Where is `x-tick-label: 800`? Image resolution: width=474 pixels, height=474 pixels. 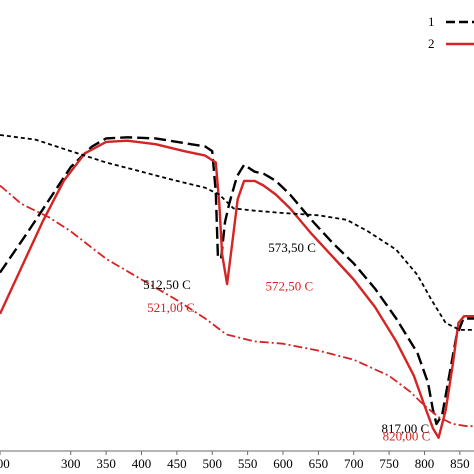
x-tick-label: 800 is located at coordinates (425, 463).